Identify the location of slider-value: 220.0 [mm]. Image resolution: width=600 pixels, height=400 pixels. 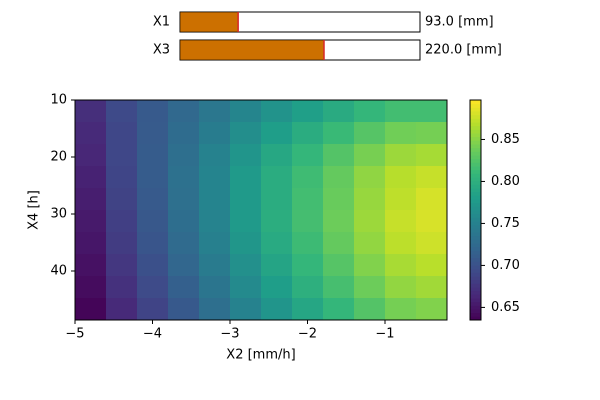
(463, 50).